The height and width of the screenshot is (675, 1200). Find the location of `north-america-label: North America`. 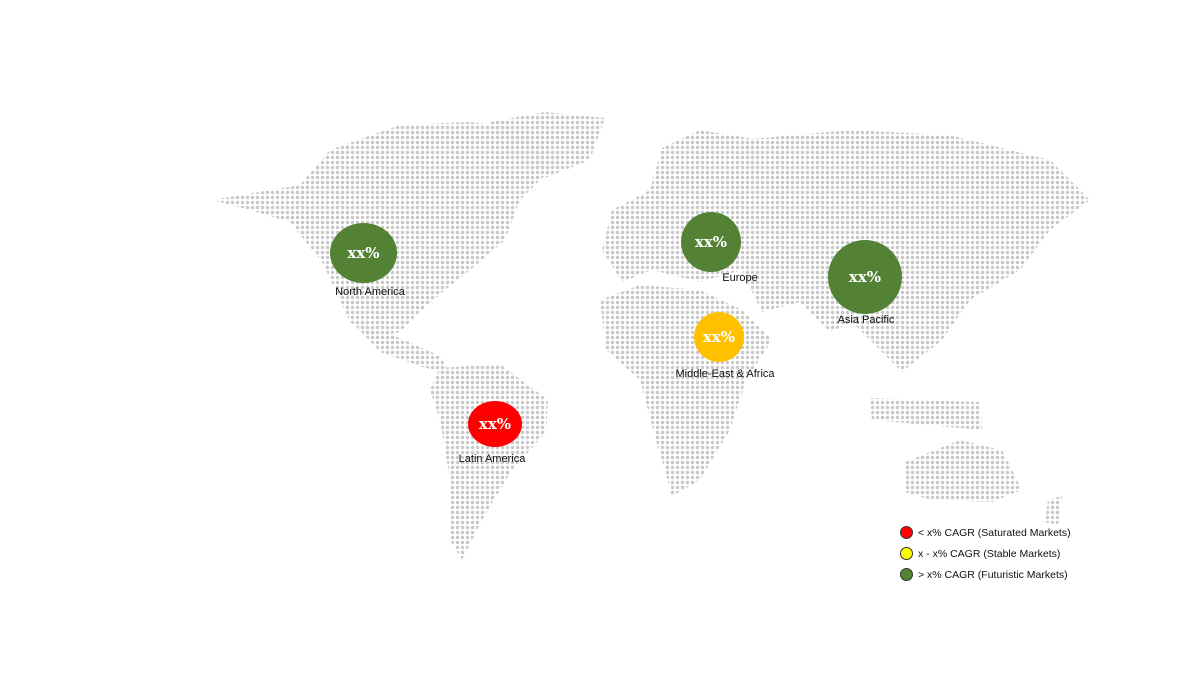

north-america-label: North America is located at coordinates (370, 292).